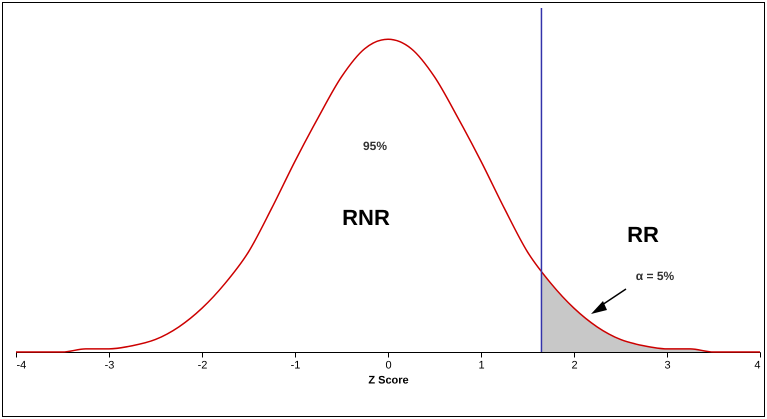  What do you see at coordinates (667, 366) in the screenshot?
I see `x-tick-label: 3` at bounding box center [667, 366].